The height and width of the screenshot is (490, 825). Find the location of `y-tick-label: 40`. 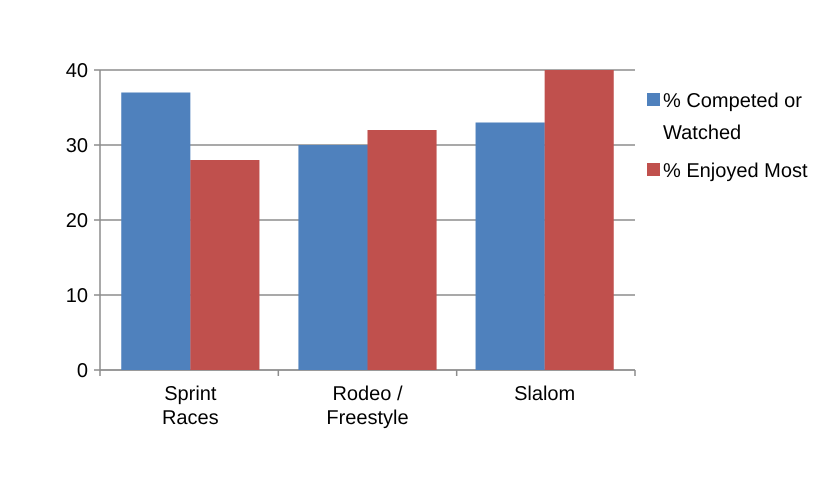

y-tick-label: 40 is located at coordinates (77, 71).